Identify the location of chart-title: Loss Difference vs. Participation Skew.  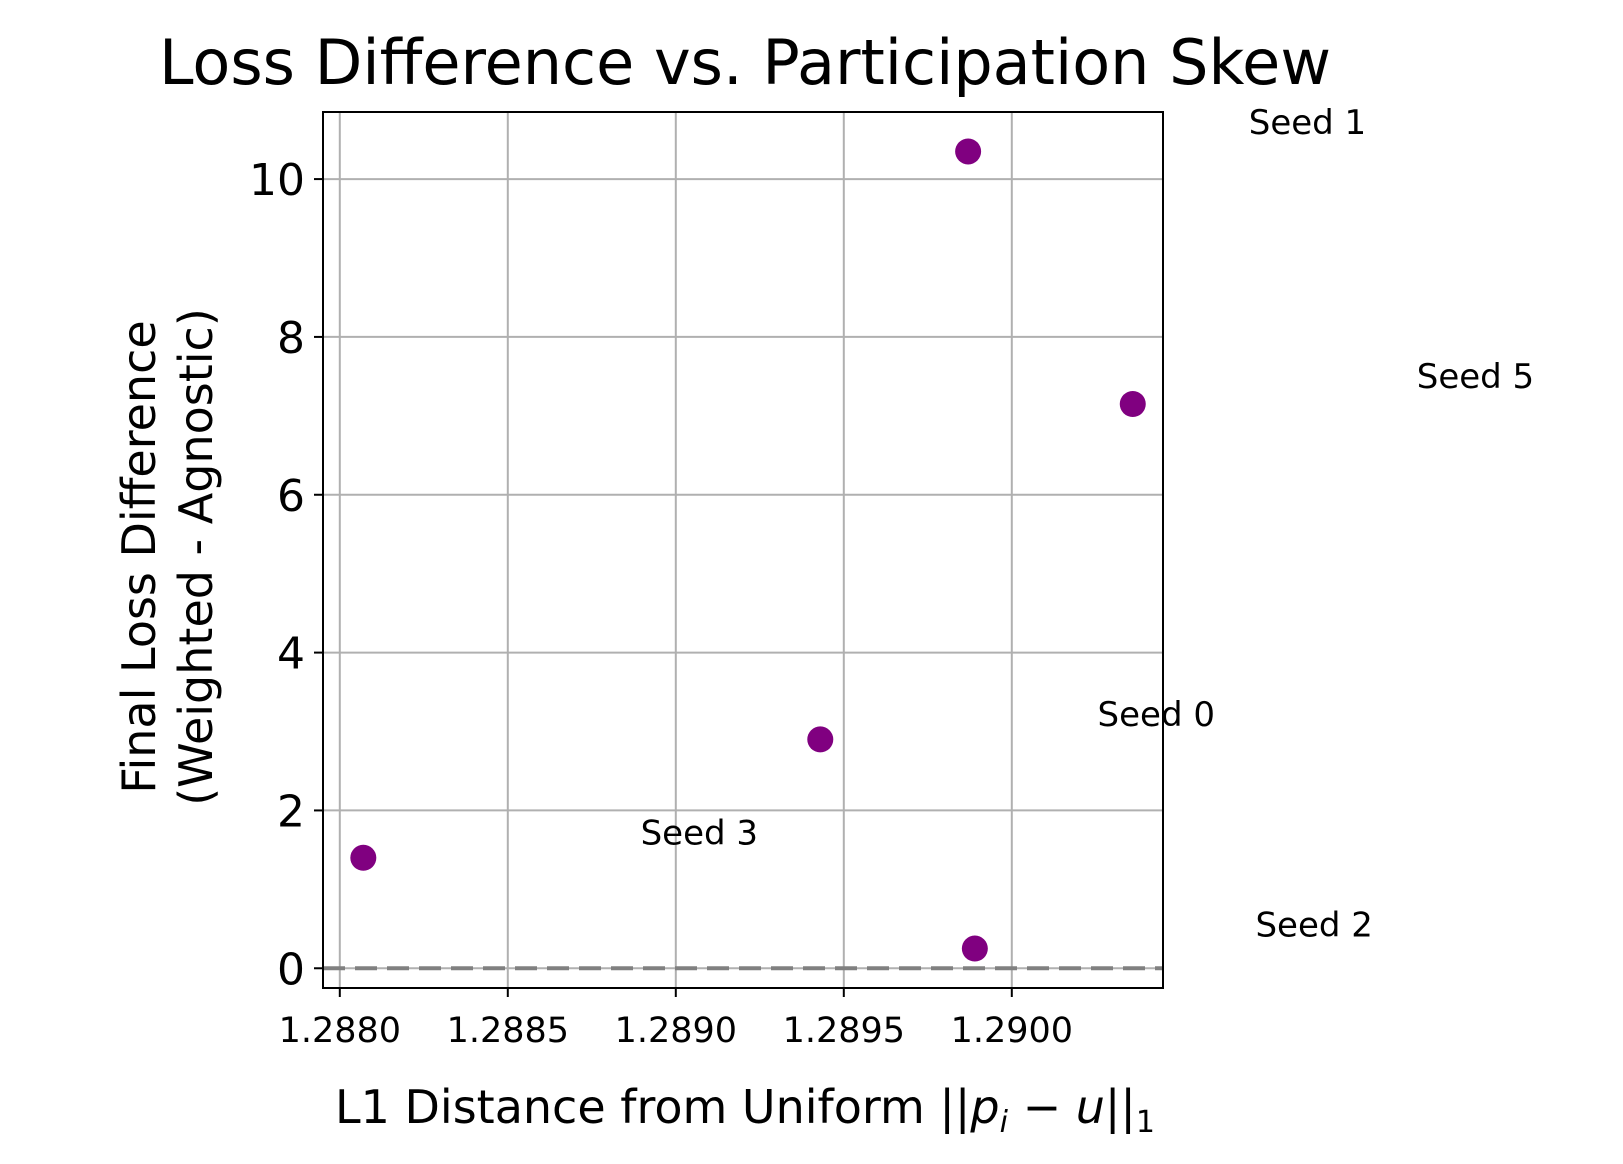
(745, 62).